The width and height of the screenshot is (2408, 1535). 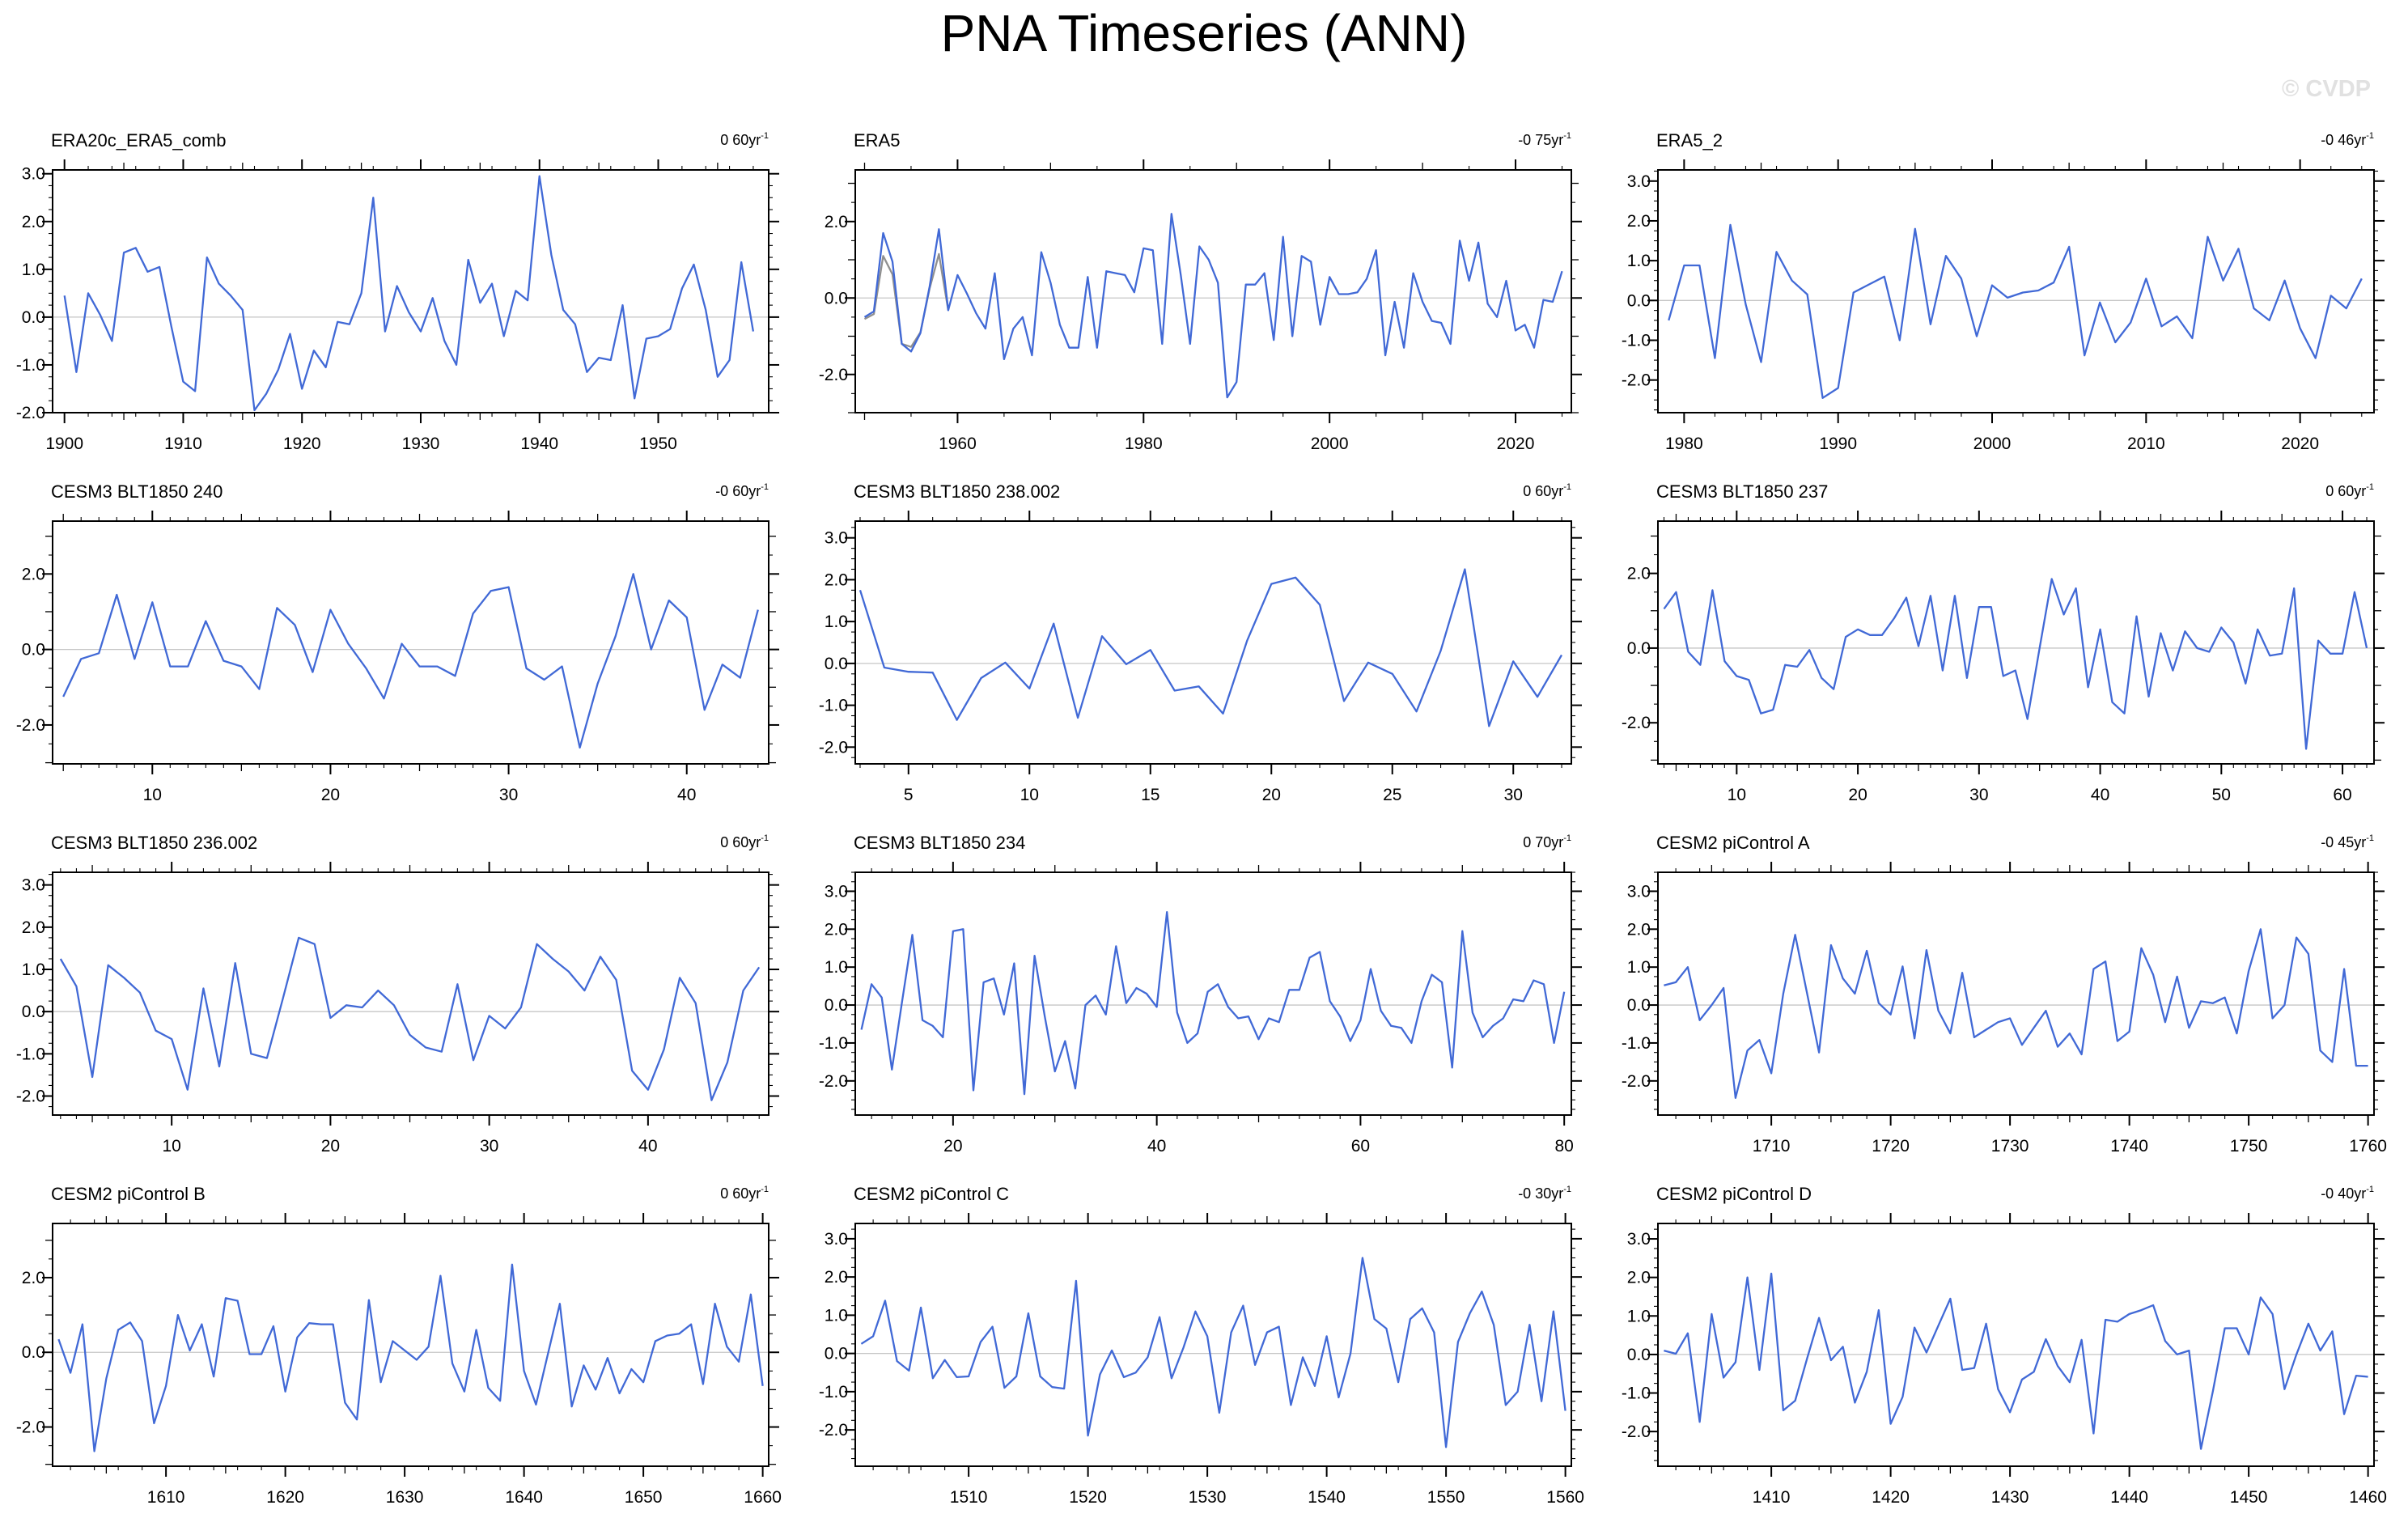 I want to click on panel-trend-label: 0 60yr-1, so click(x=1547, y=490).